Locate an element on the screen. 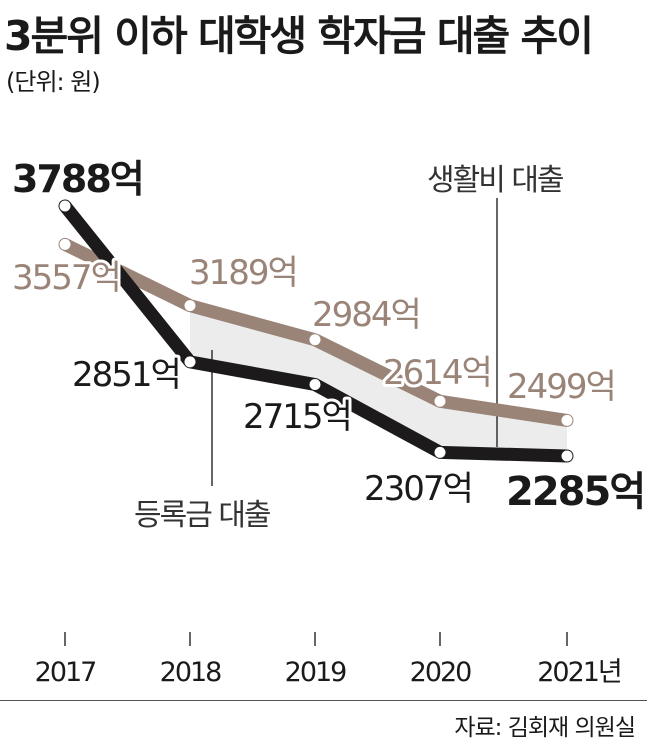 The height and width of the screenshot is (745, 647). data-label-living-0: 3557억 is located at coordinates (66, 278).